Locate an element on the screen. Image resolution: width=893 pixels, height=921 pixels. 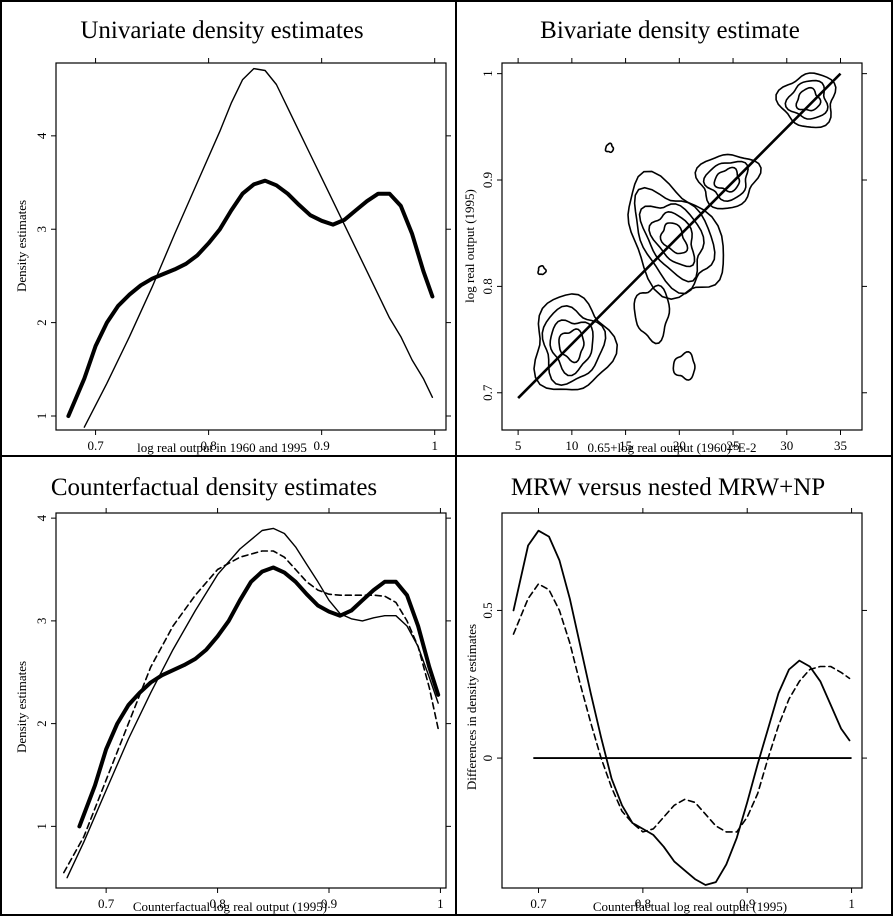
chart-title: Univariate density estimates is located at coordinates (221, 30).